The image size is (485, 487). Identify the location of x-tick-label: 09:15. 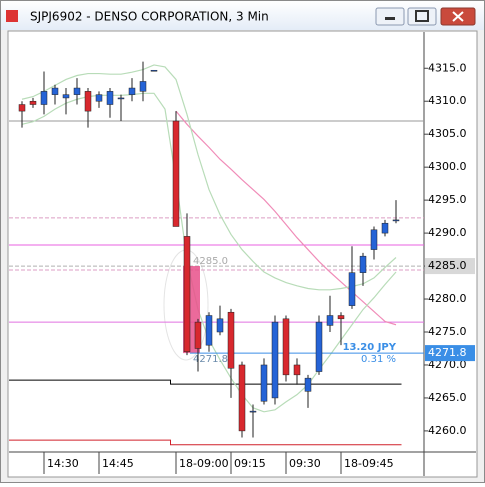
(250, 463).